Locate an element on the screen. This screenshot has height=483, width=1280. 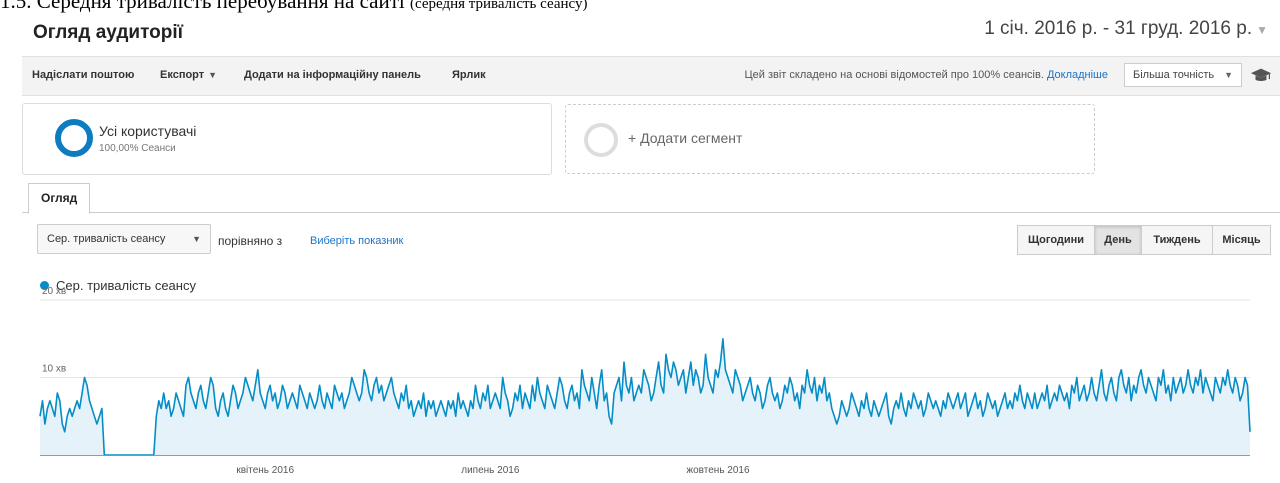
page-title: Огляд аудиторії is located at coordinates (108, 32).